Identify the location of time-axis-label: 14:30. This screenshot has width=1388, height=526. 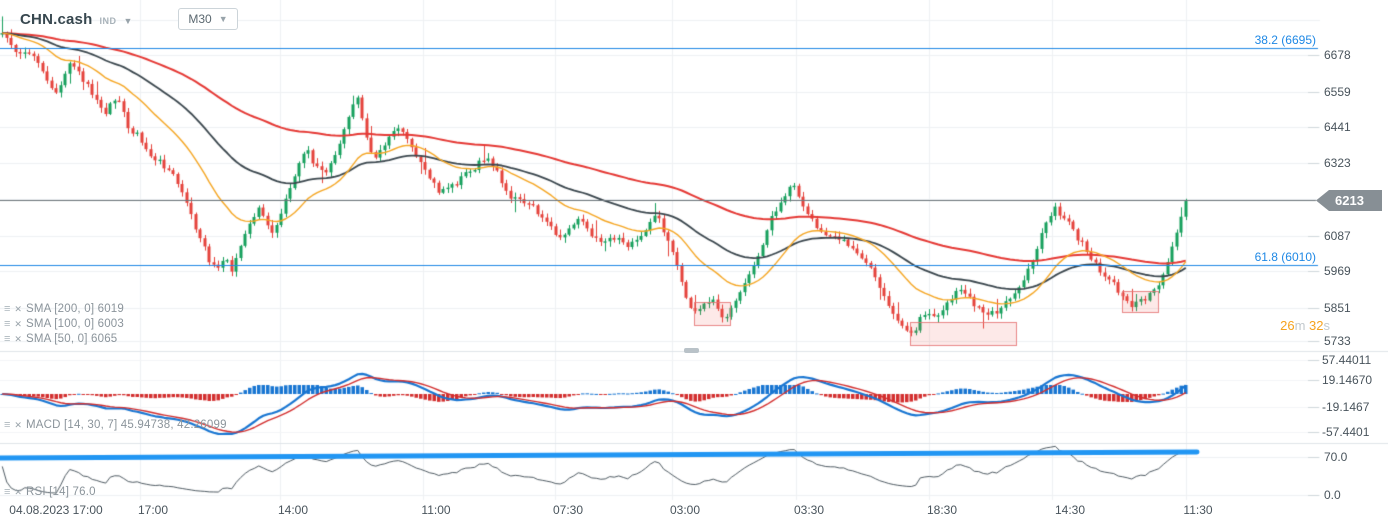
(1070, 510).